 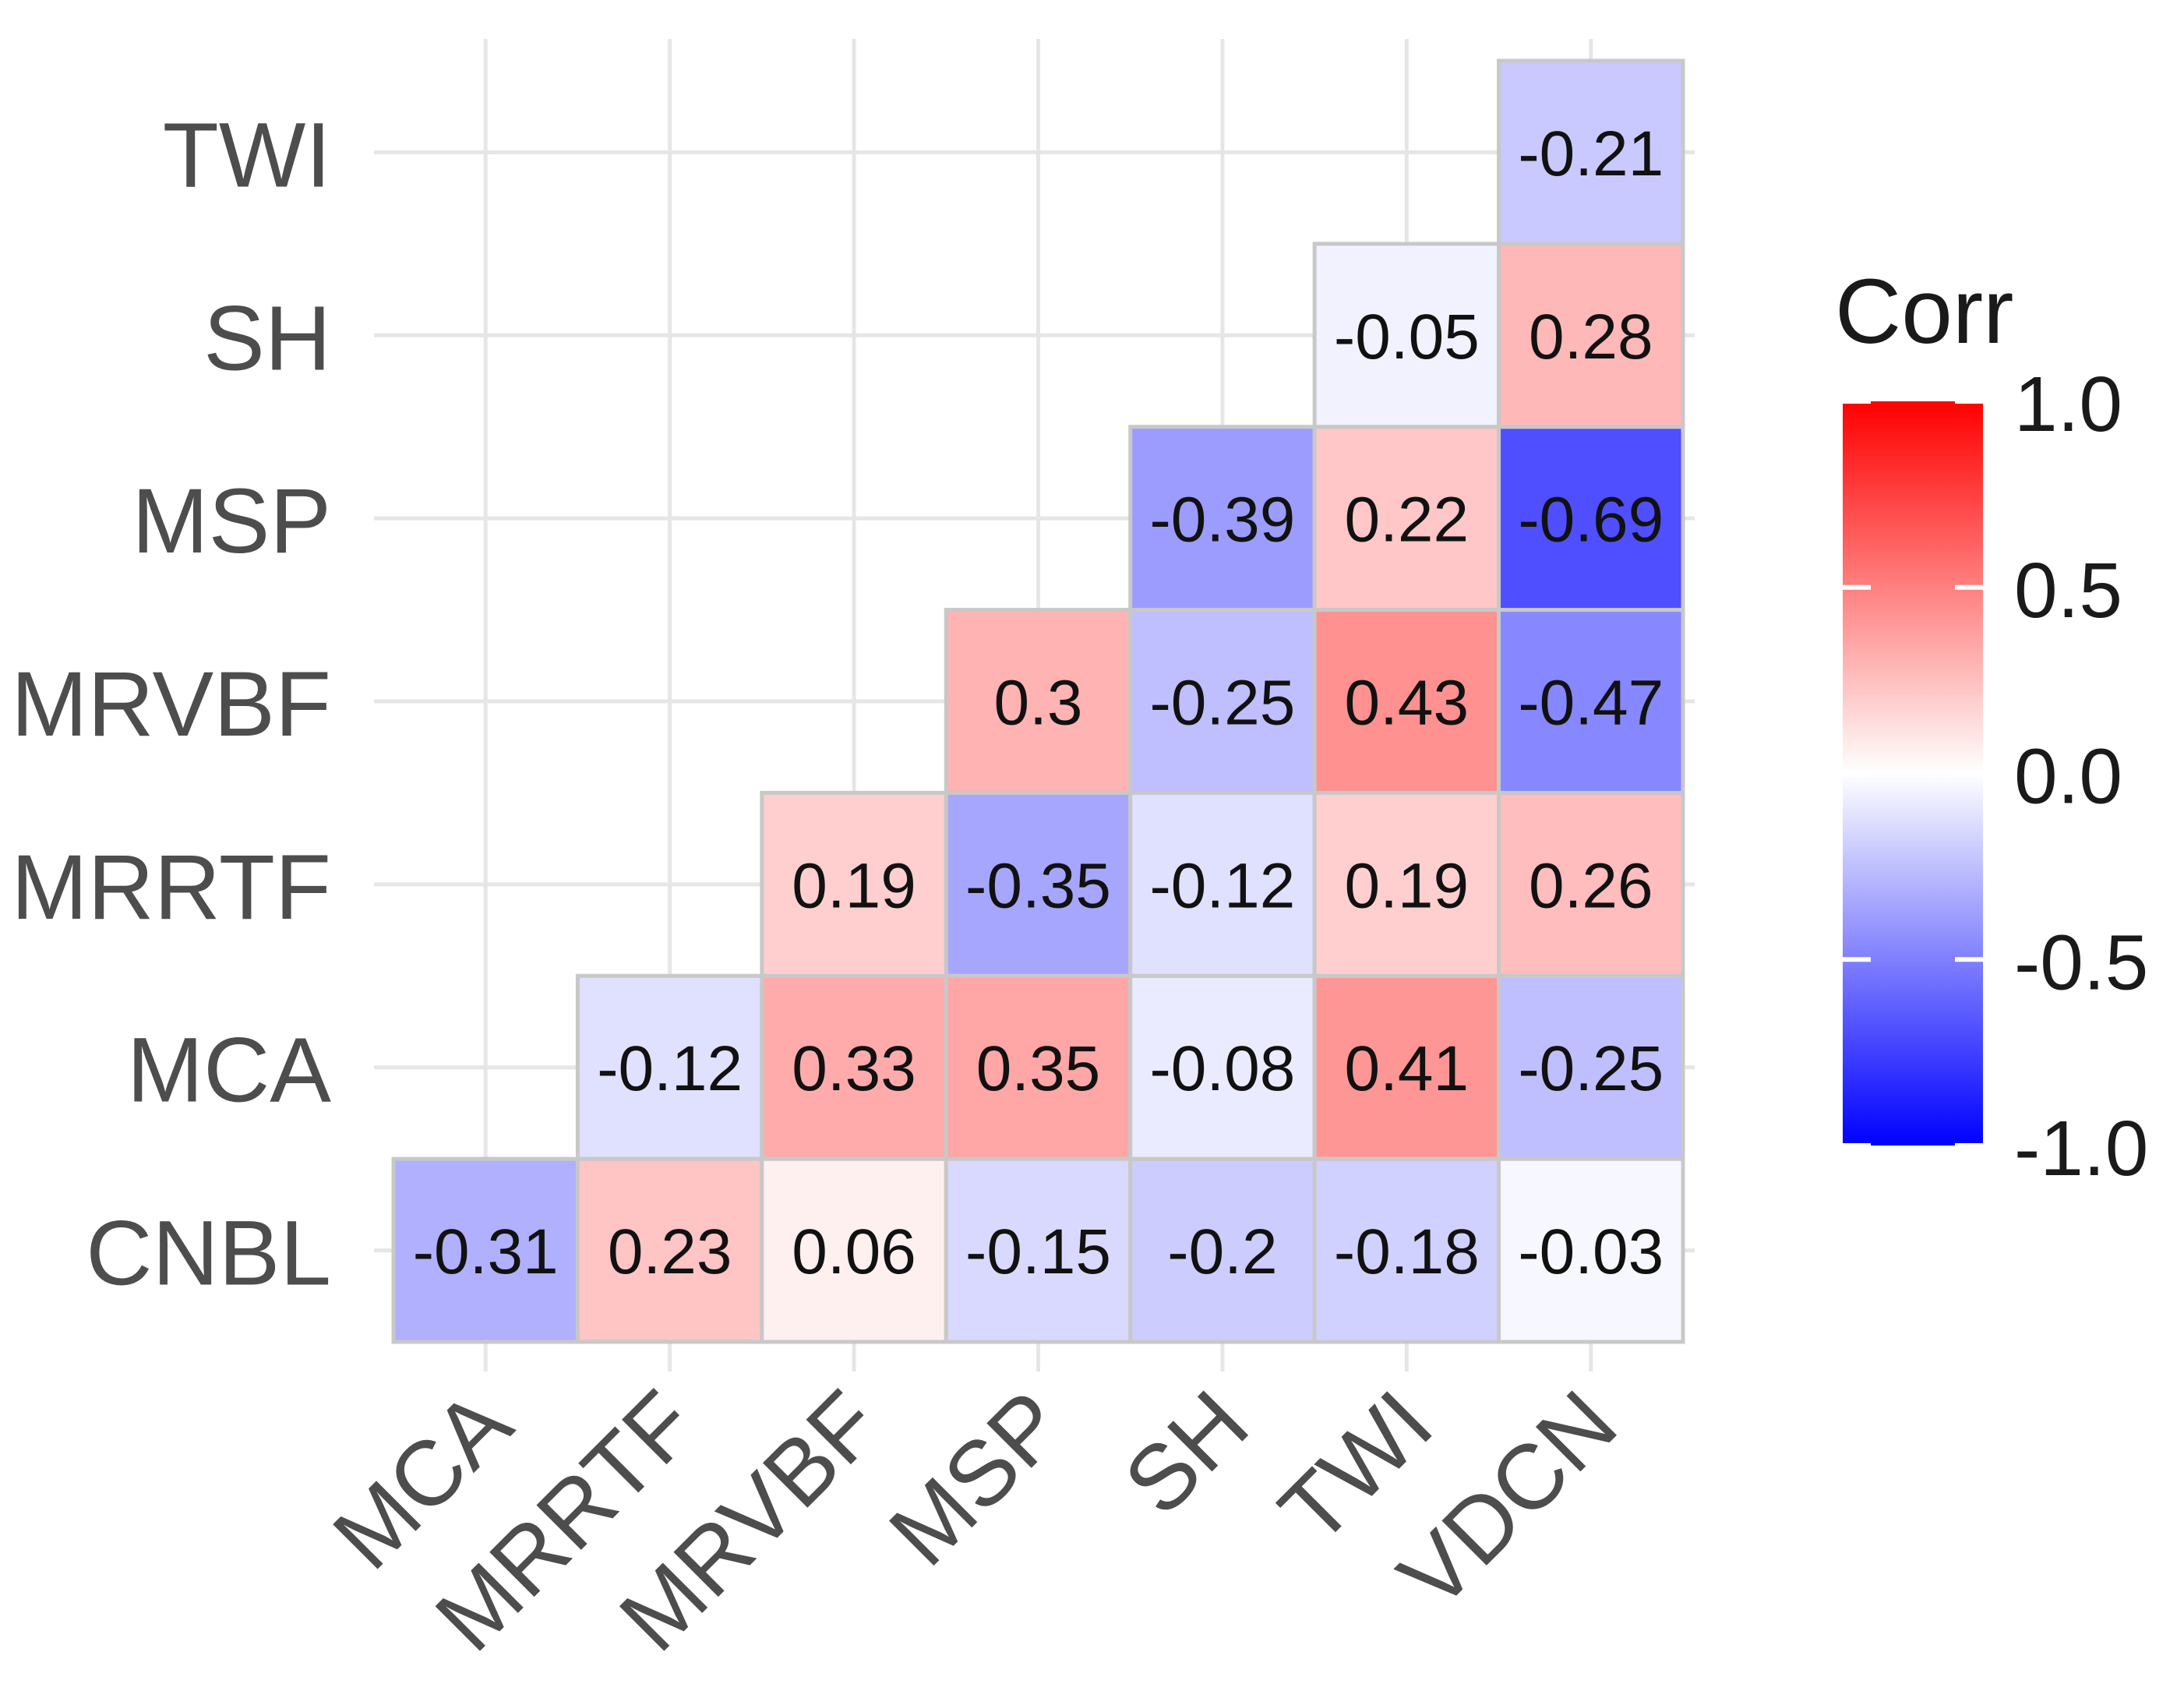 I want to click on cell-value-label: -0.05, so click(x=1407, y=337).